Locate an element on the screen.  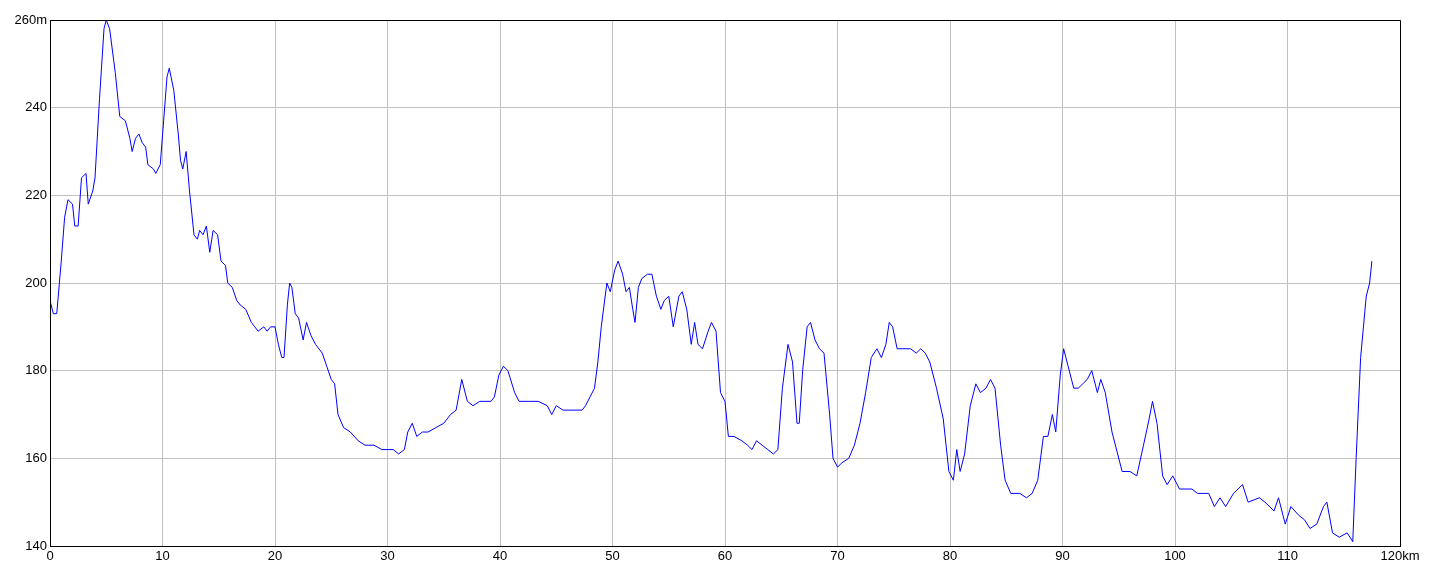
y-tick-label: 240 is located at coordinates (36, 107).